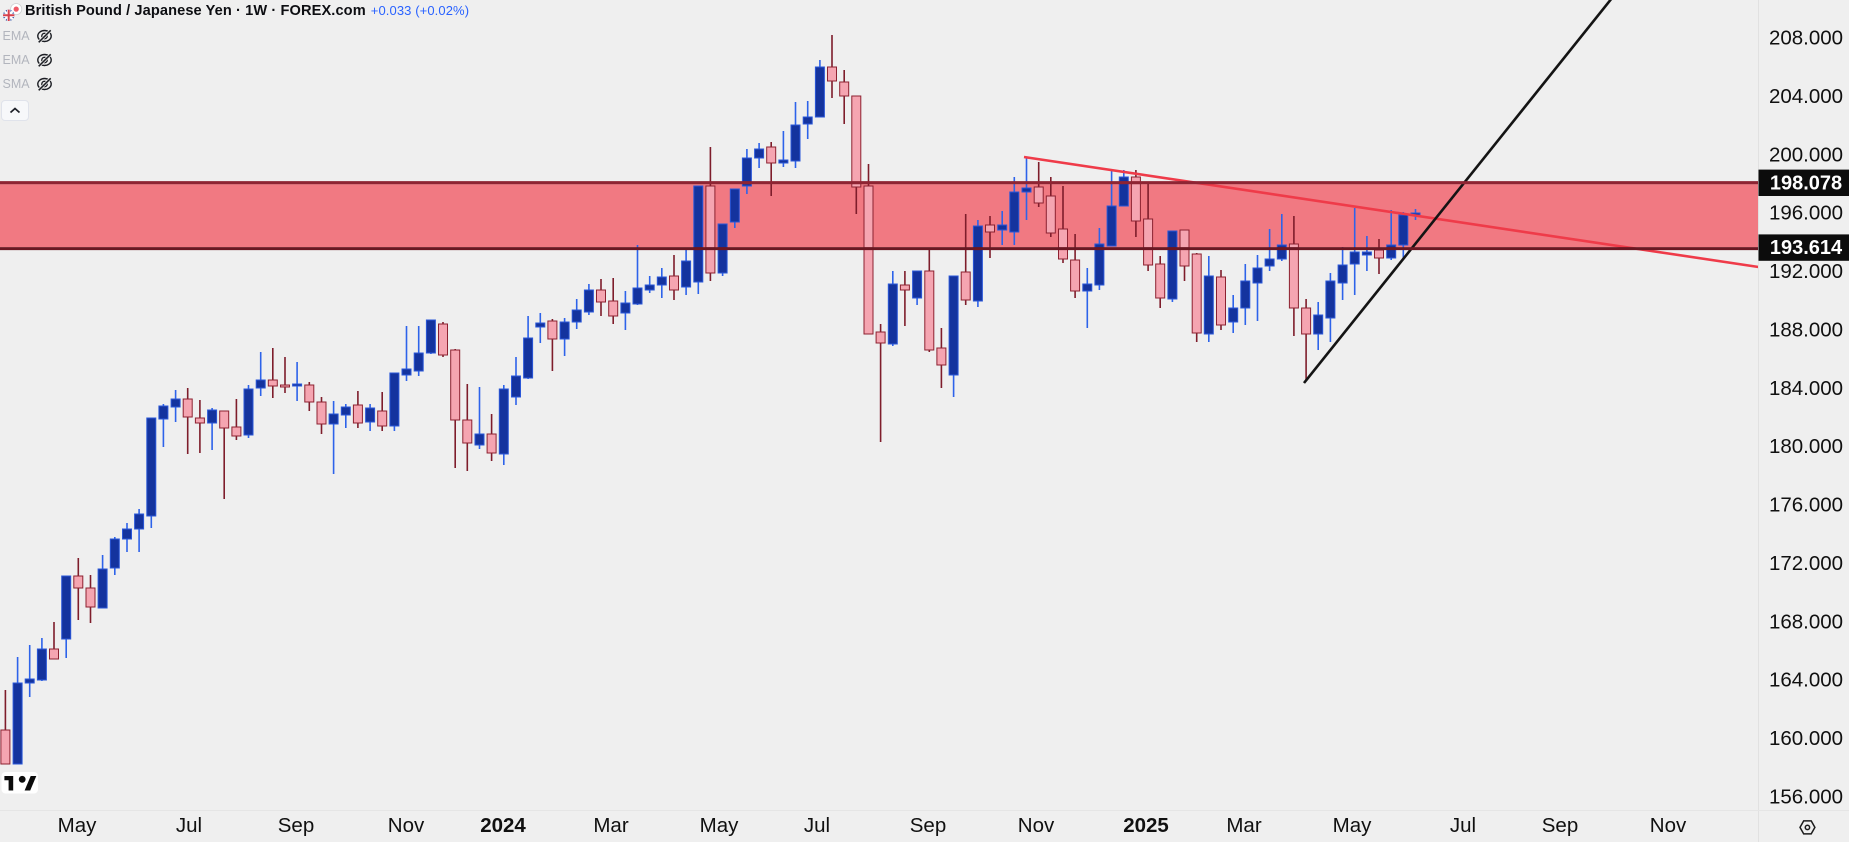 This screenshot has height=842, width=1849. I want to click on svg-text: 176.000, so click(1806, 505).